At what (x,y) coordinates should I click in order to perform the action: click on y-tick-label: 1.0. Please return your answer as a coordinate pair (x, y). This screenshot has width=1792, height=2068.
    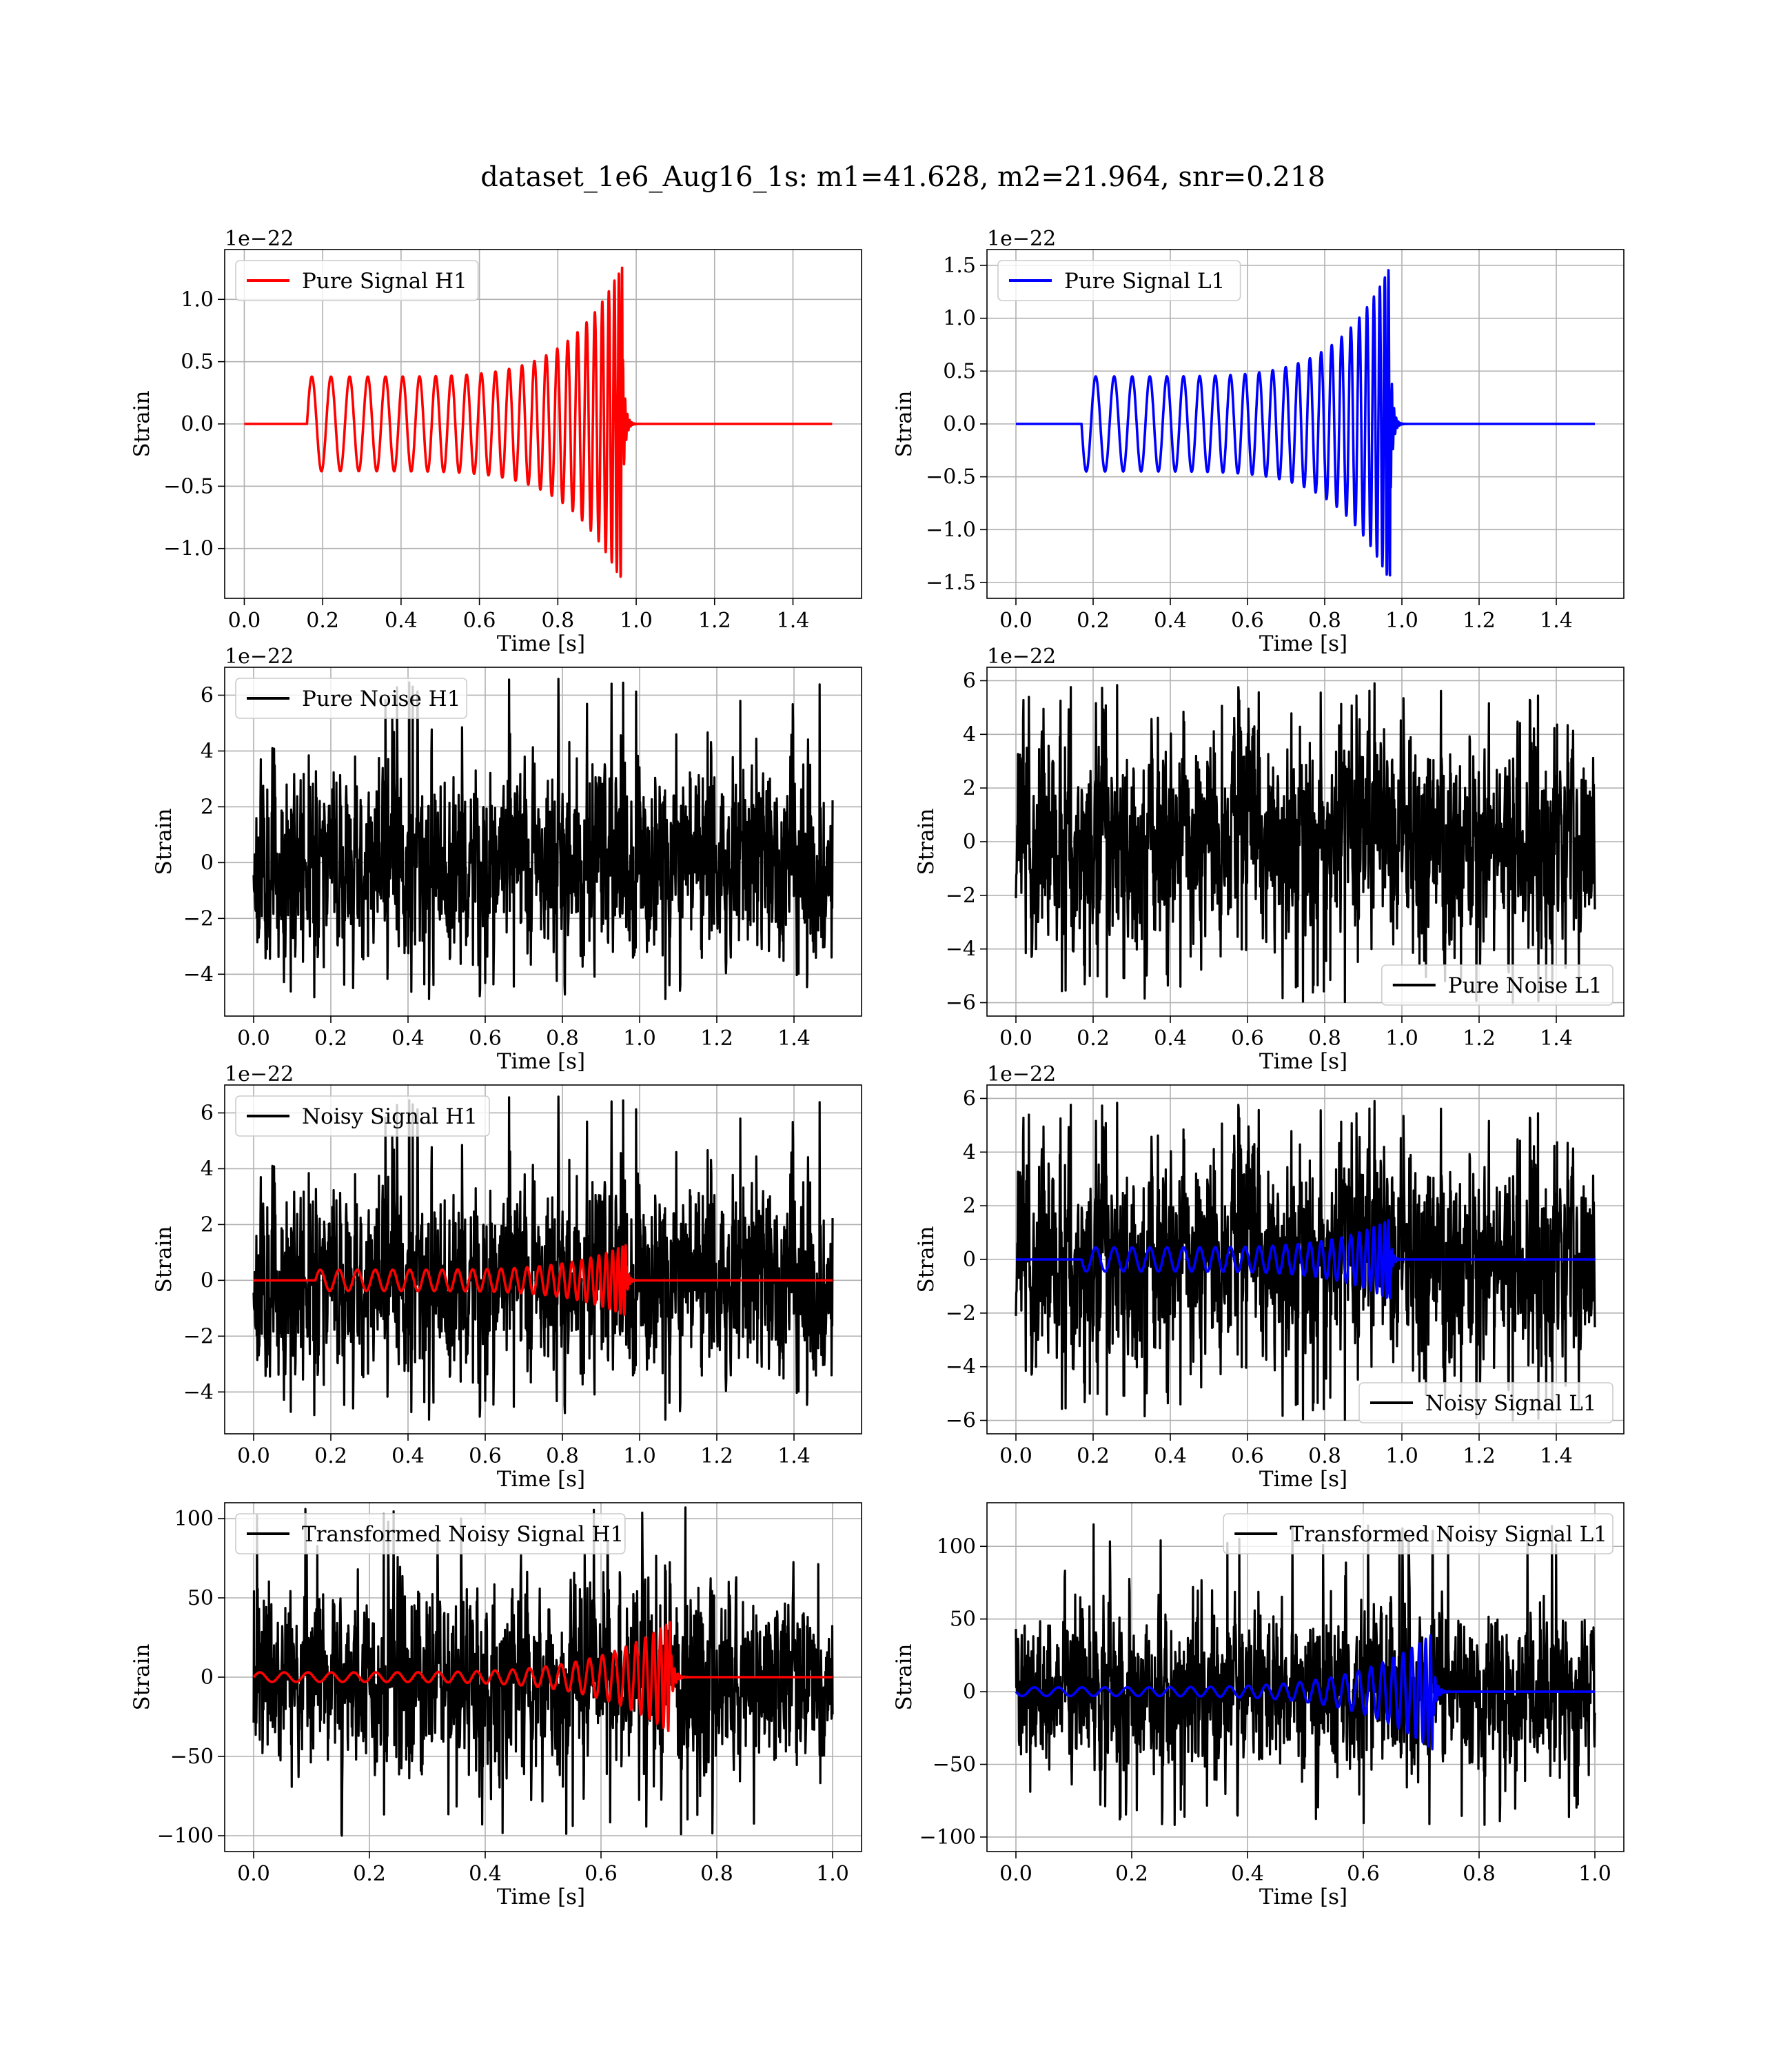
    Looking at the image, I should click on (197, 299).